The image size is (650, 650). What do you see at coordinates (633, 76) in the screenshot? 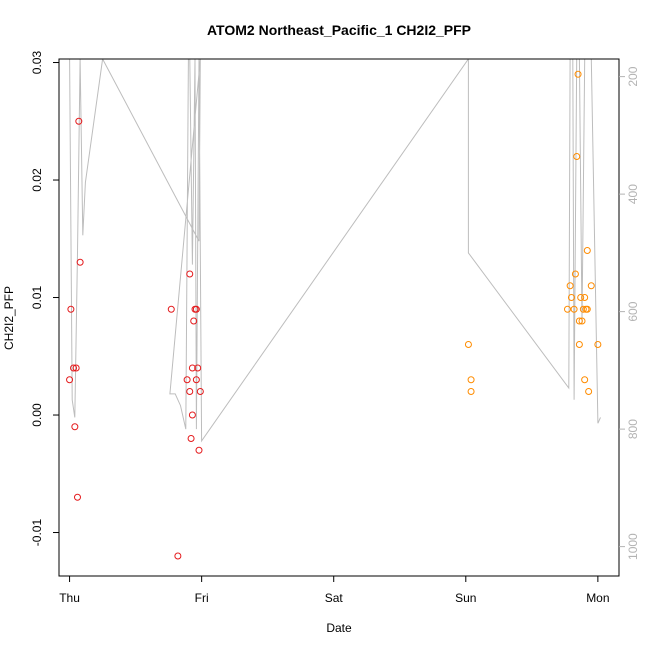
I see `y2-tick-label: 200` at bounding box center [633, 76].